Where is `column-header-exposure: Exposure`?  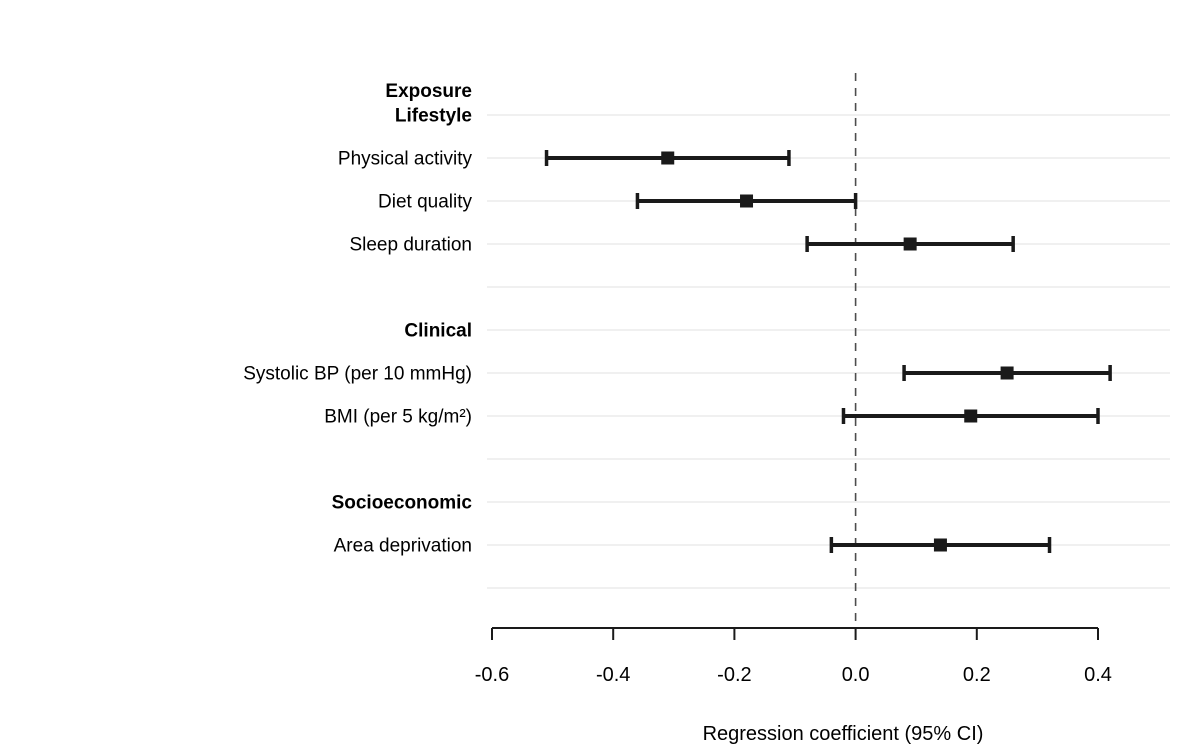
column-header-exposure: Exposure is located at coordinates (428, 91).